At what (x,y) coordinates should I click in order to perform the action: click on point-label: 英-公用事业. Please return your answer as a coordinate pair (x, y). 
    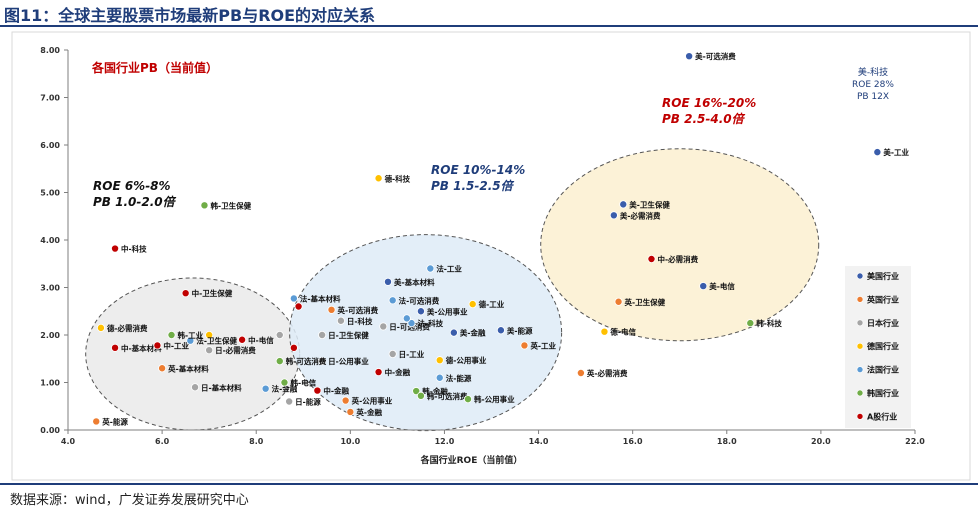
    Looking at the image, I should click on (372, 401).